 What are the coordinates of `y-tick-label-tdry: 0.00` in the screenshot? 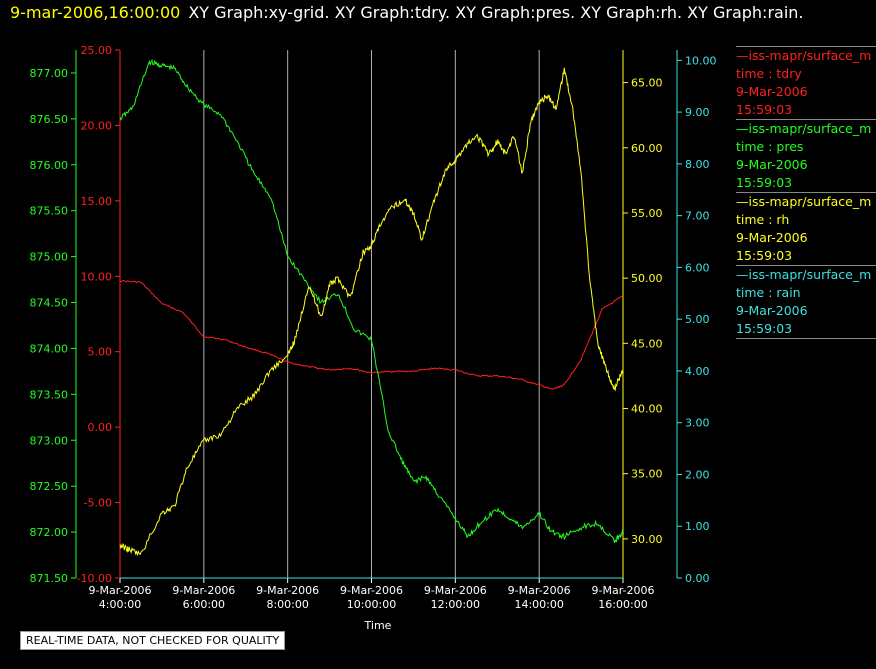 It's located at (100, 427).